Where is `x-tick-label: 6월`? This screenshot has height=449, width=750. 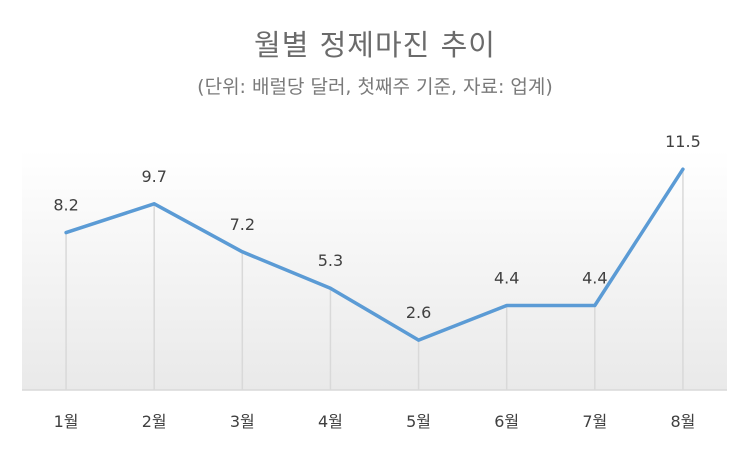 x-tick-label: 6월 is located at coordinates (506, 421).